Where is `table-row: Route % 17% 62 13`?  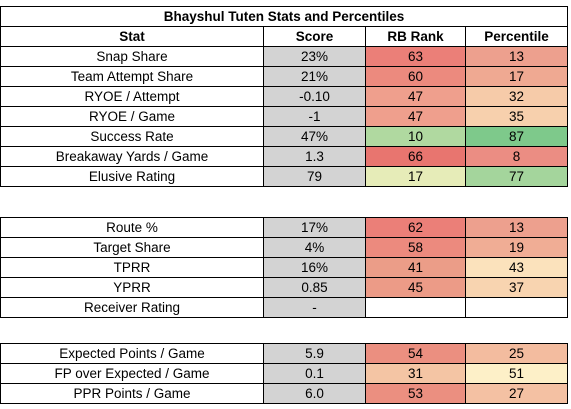
table-row: Route % 17% 62 13 is located at coordinates (284, 227).